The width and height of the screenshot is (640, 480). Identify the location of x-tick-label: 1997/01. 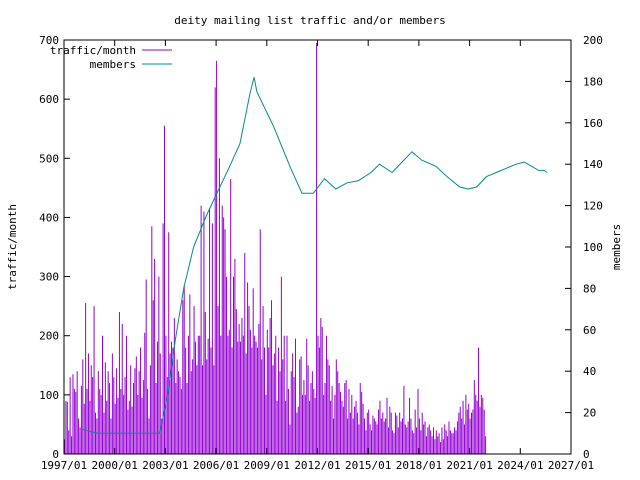
(64, 465).